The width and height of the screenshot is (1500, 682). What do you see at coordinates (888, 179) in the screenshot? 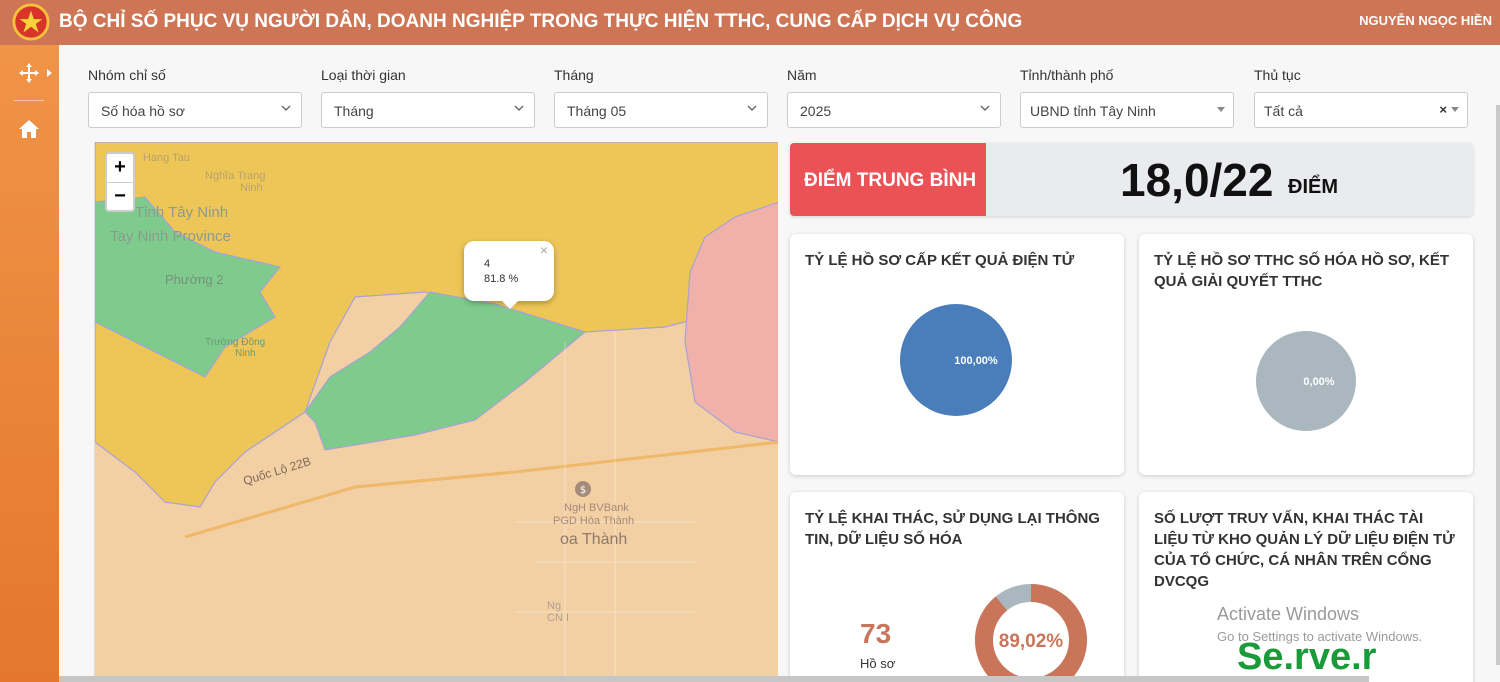
I see `average-score-label: ĐIỂM TRUNG BÌNH` at bounding box center [888, 179].